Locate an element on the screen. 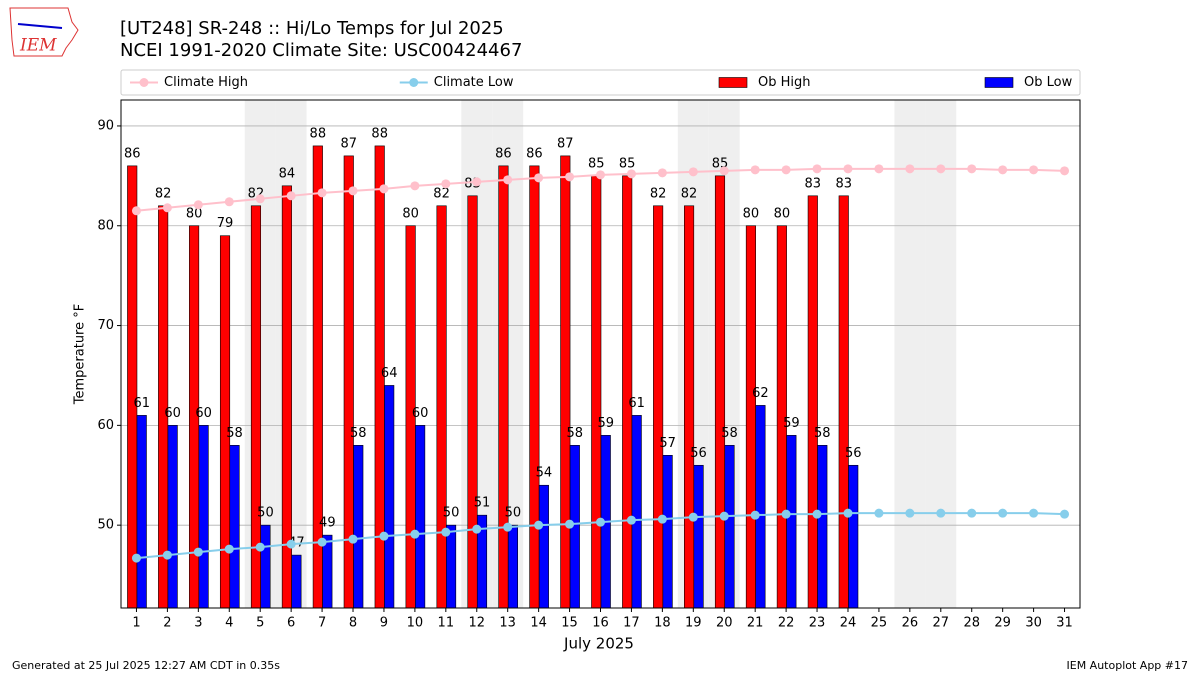 This screenshot has height=675, width=1200. y-tick-label: 90 is located at coordinates (105, 125).